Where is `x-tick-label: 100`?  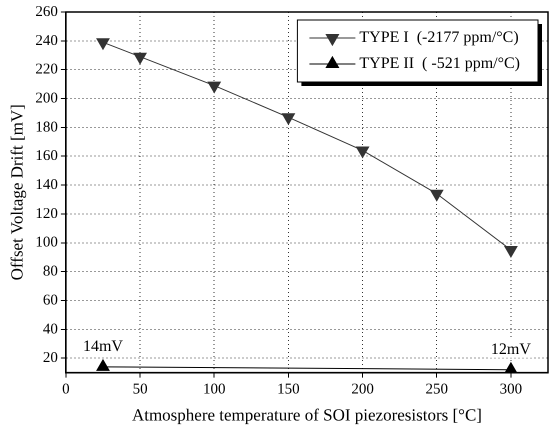 x-tick-label: 100 is located at coordinates (214, 390).